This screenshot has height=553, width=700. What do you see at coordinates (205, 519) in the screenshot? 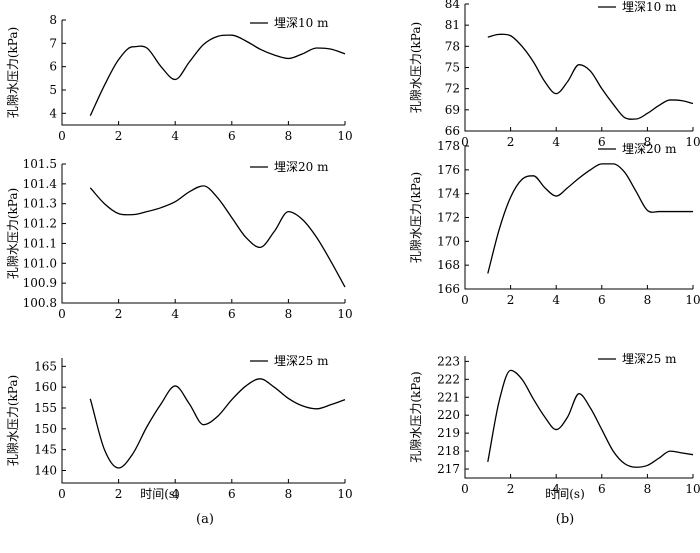
I see `caption-left: (a)` at bounding box center [205, 519].